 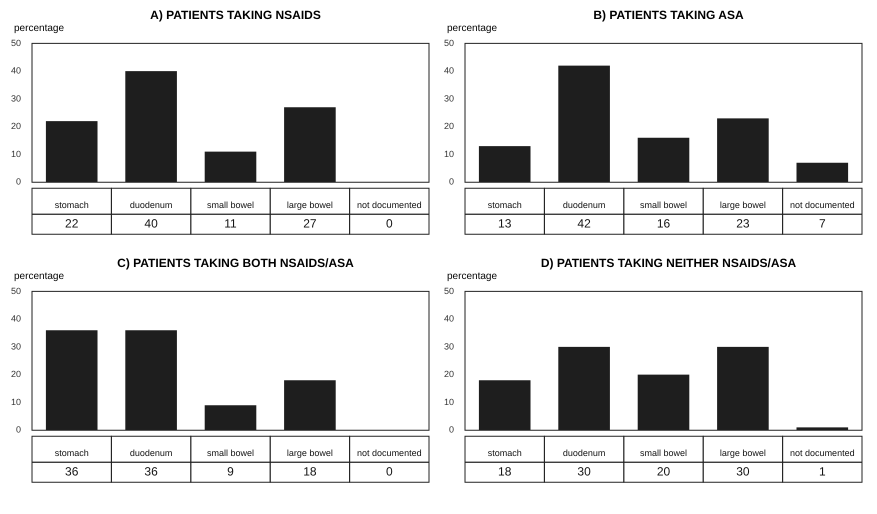 I want to click on data-label: 16, so click(x=663, y=223).